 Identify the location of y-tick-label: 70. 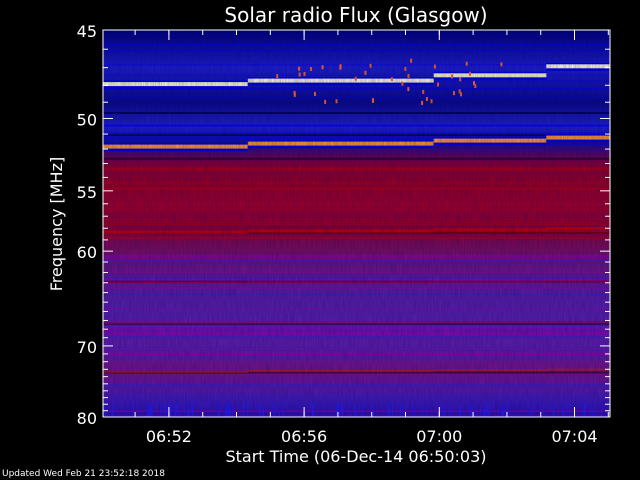
(87, 347).